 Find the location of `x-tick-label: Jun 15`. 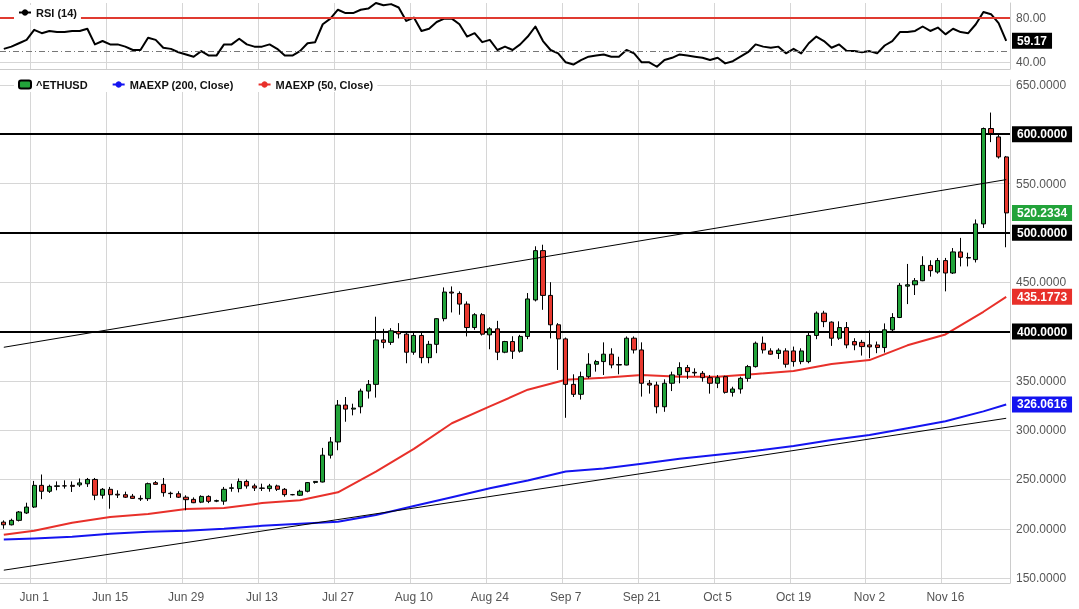

x-tick-label: Jun 15 is located at coordinates (110, 597).